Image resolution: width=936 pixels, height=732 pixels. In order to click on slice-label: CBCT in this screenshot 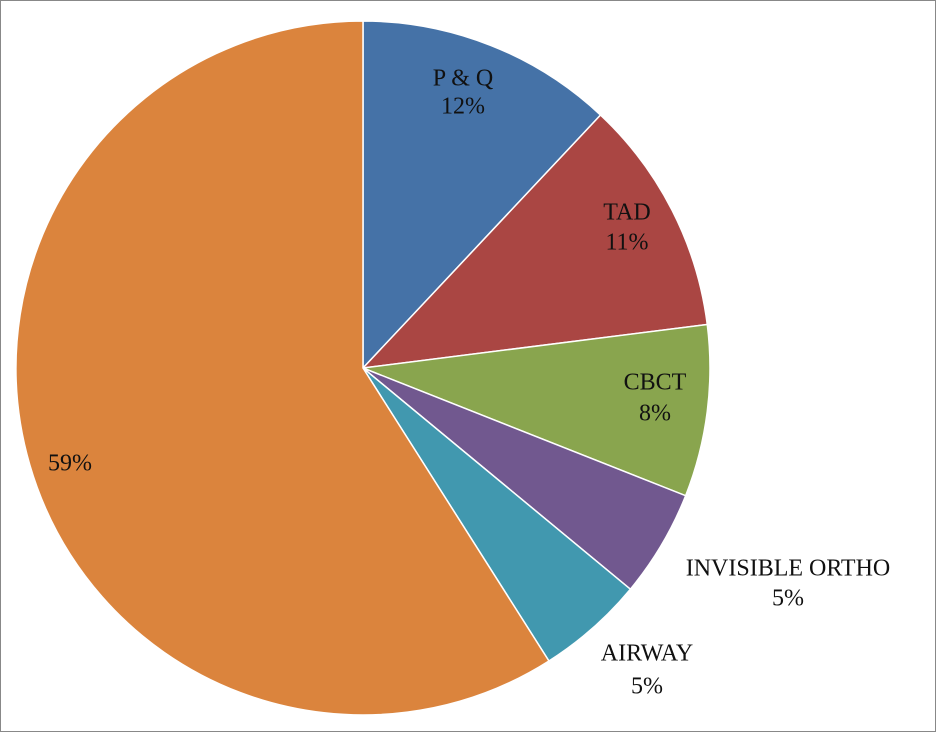, I will do `click(655, 383)`.